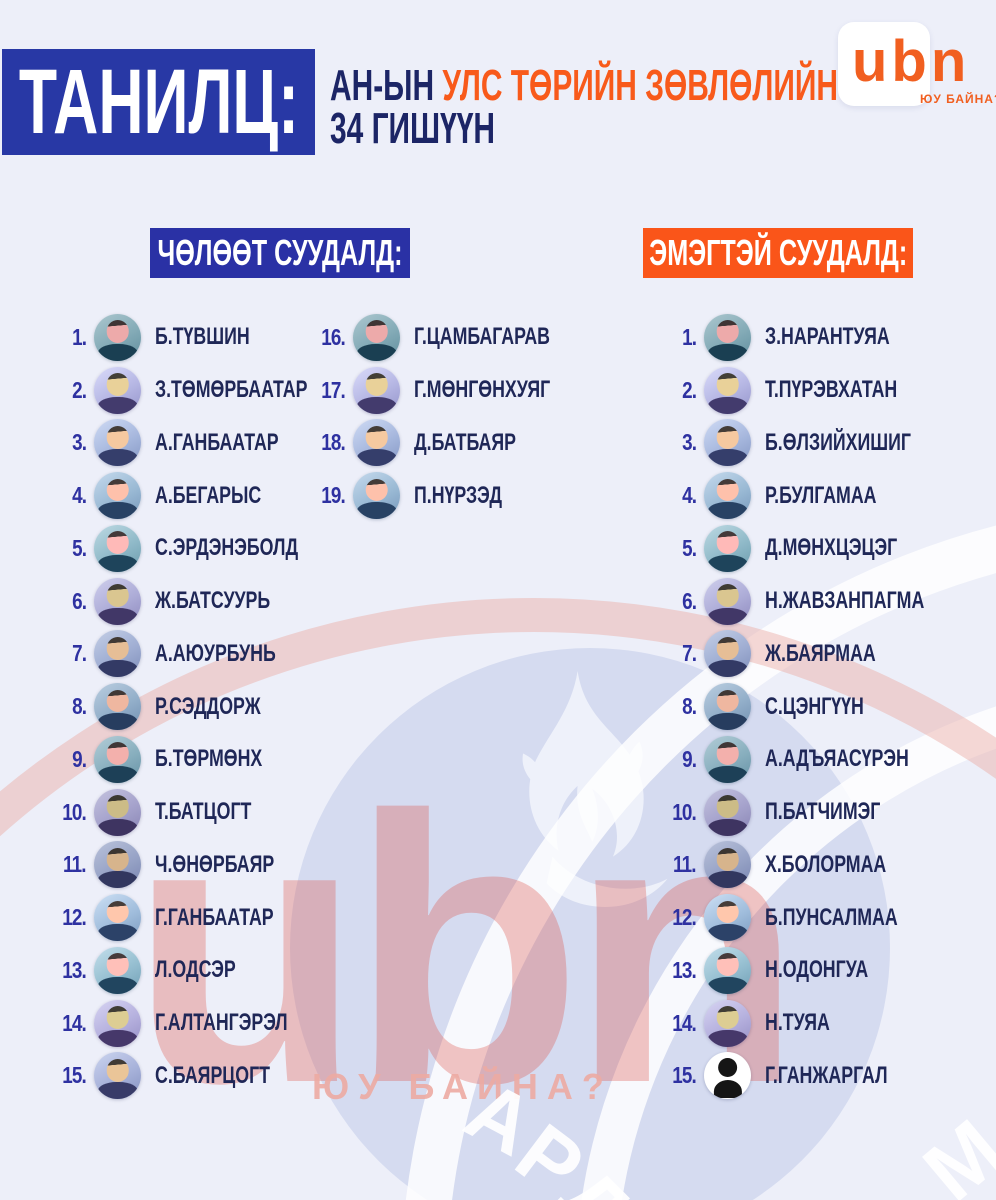  What do you see at coordinates (958, 99) in the screenshot?
I see `logo-tagline: ЮУ БАЙНА?` at bounding box center [958, 99].